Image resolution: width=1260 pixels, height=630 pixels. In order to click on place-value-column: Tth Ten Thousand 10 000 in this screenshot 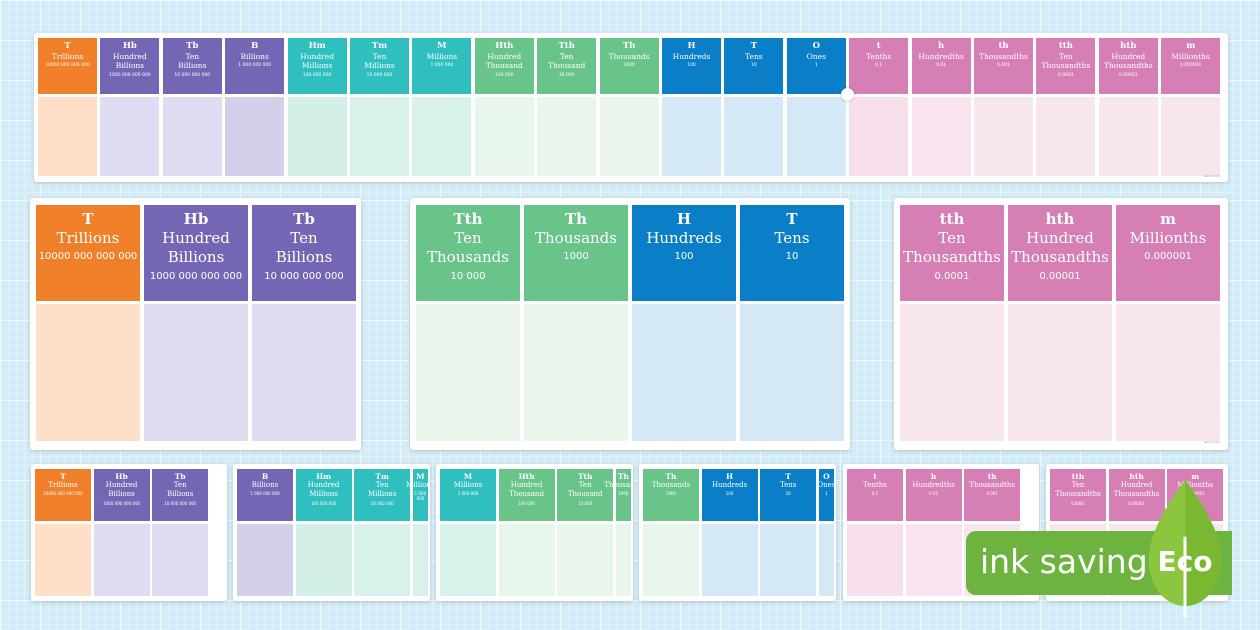, I will do `click(585, 532)`.